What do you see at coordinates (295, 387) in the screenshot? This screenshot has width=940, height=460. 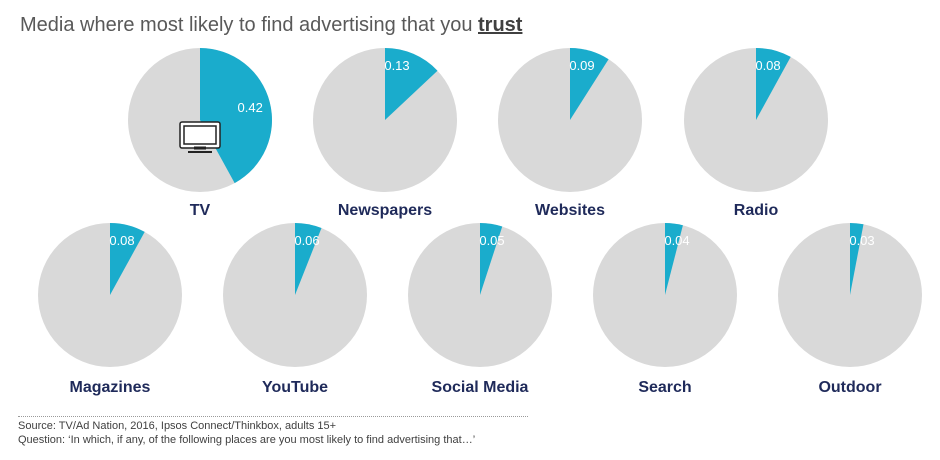 I see `pie-label-youtube: YouTube` at bounding box center [295, 387].